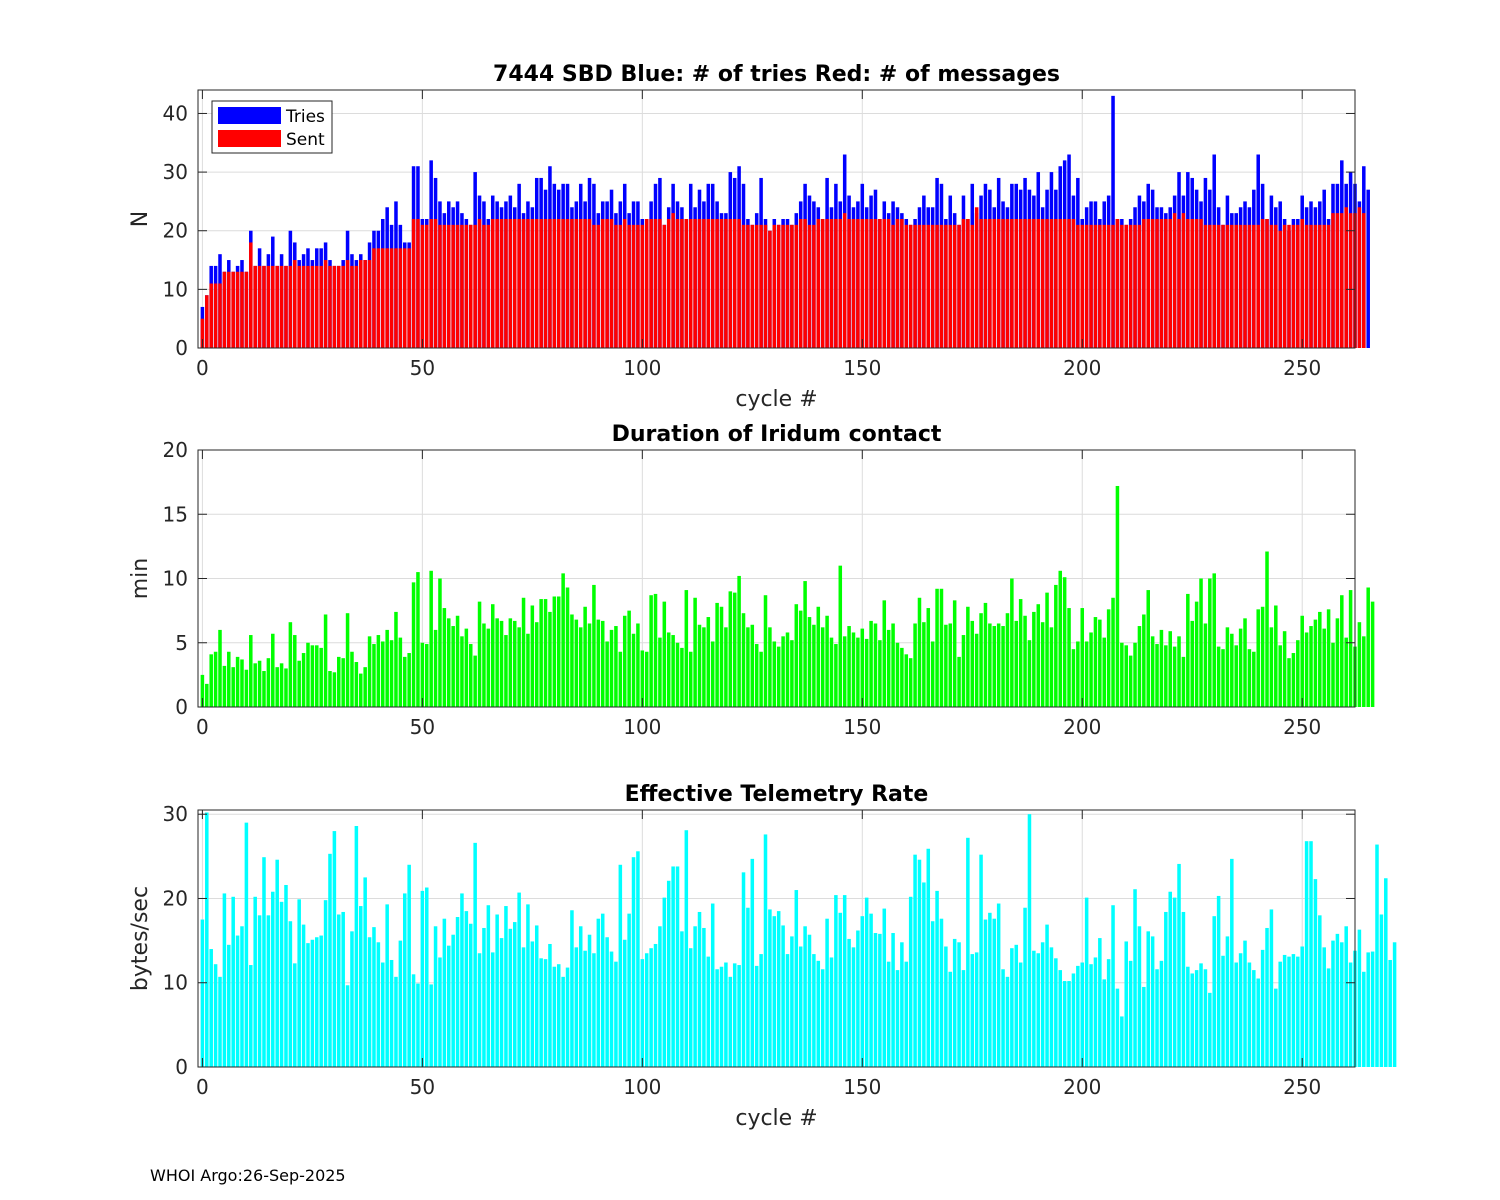  I want to click on legend: Tries Sent, so click(272, 127).